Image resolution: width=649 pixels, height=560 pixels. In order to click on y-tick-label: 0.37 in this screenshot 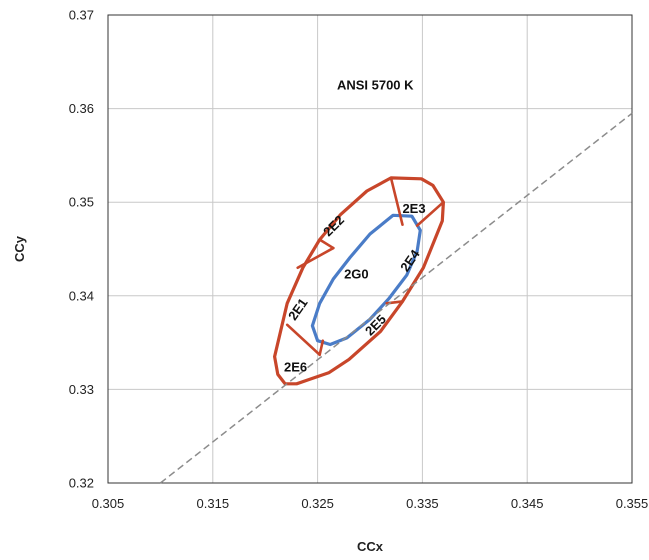, I will do `click(81, 15)`.